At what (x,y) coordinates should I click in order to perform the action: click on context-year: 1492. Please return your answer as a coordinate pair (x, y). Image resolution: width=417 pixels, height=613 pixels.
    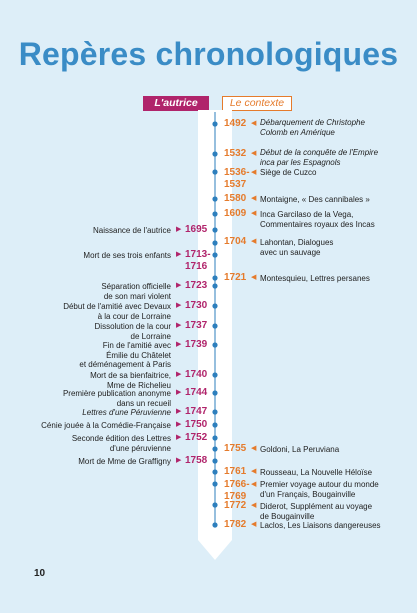
    Looking at the image, I should click on (235, 123).